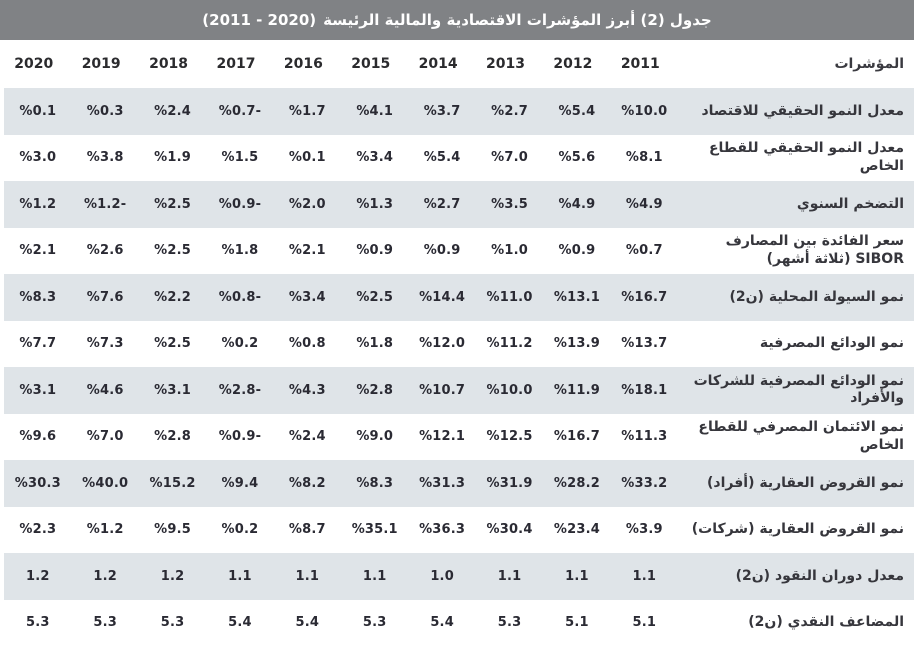  Describe the element at coordinates (240, 483) in the screenshot. I see `indicator-value-cell: %9.4` at that location.